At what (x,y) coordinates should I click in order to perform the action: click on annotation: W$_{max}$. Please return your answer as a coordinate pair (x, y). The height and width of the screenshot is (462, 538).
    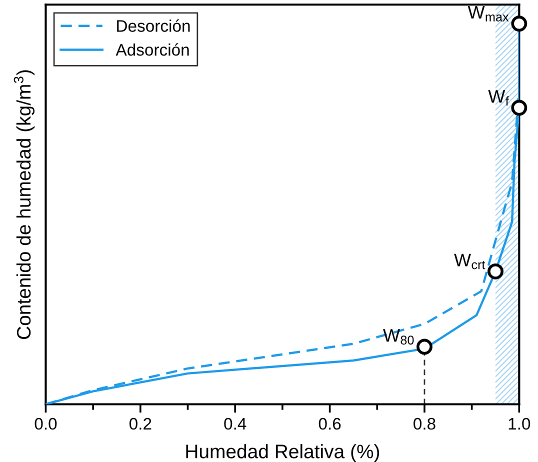
    Looking at the image, I should click on (488, 14).